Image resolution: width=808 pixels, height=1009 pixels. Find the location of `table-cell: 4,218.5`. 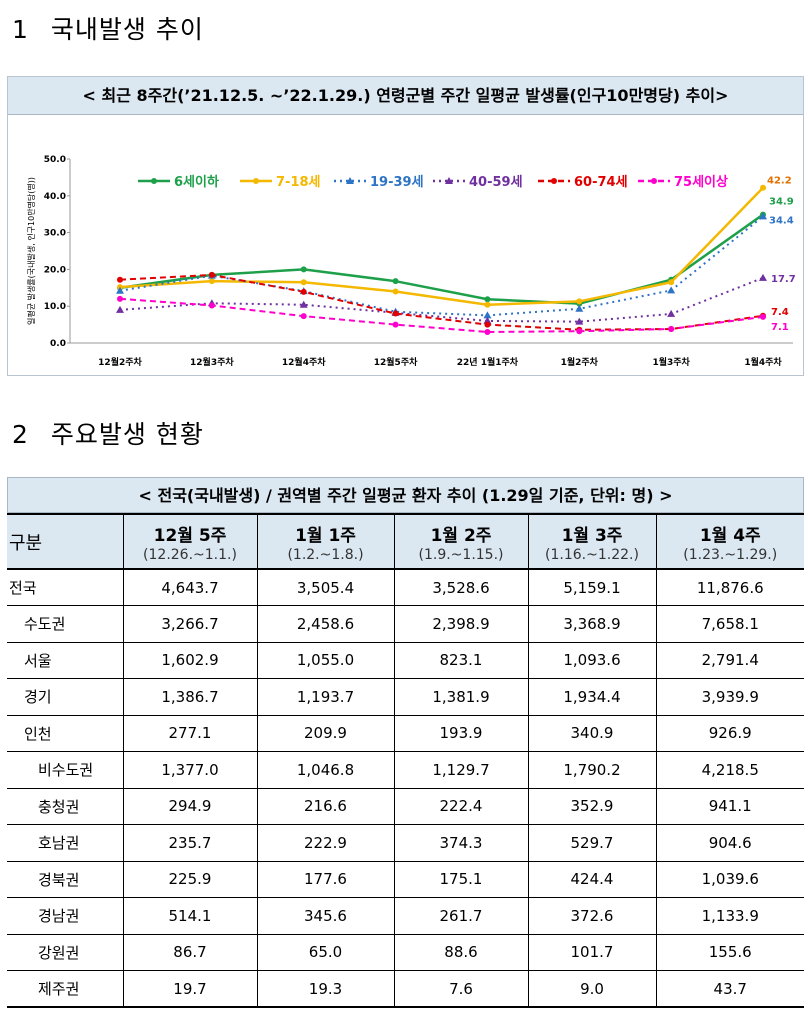

table-cell: 4,218.5 is located at coordinates (729, 770).